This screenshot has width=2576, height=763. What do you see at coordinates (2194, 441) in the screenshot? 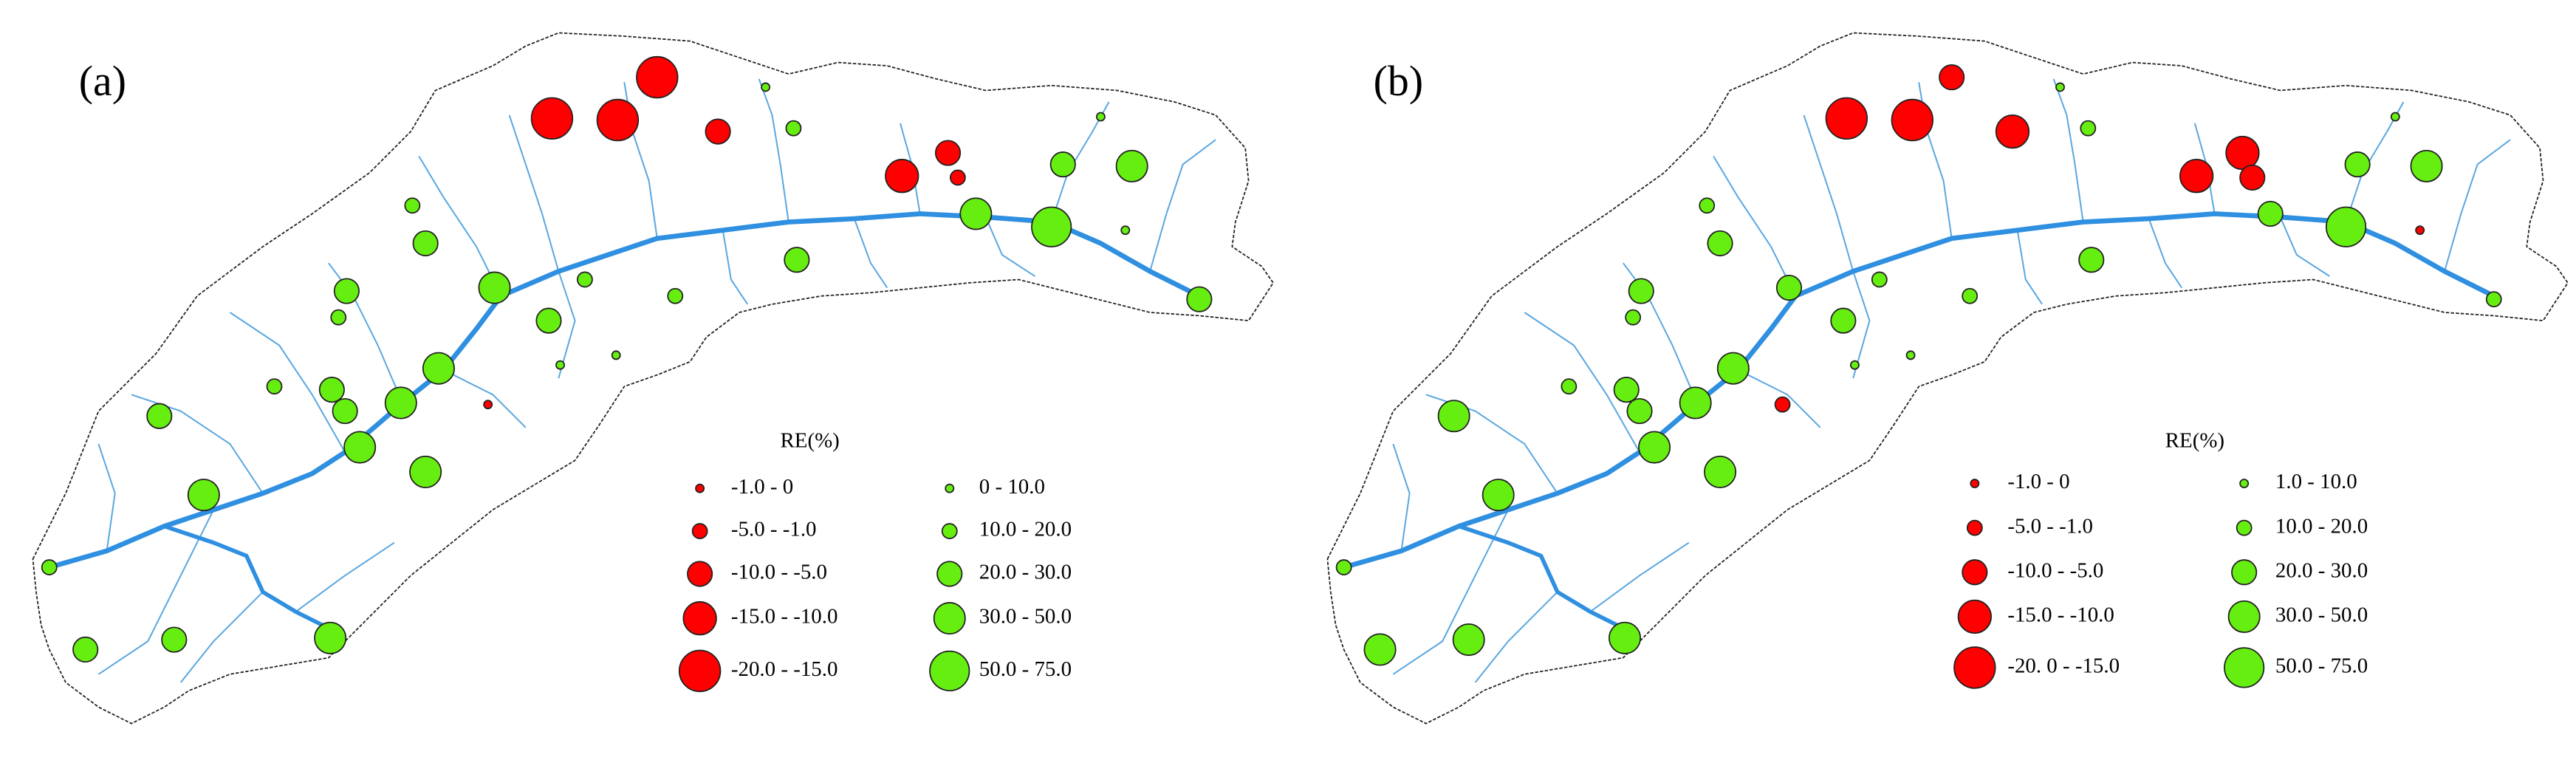
I see `legend-title: RE(%)` at bounding box center [2194, 441].